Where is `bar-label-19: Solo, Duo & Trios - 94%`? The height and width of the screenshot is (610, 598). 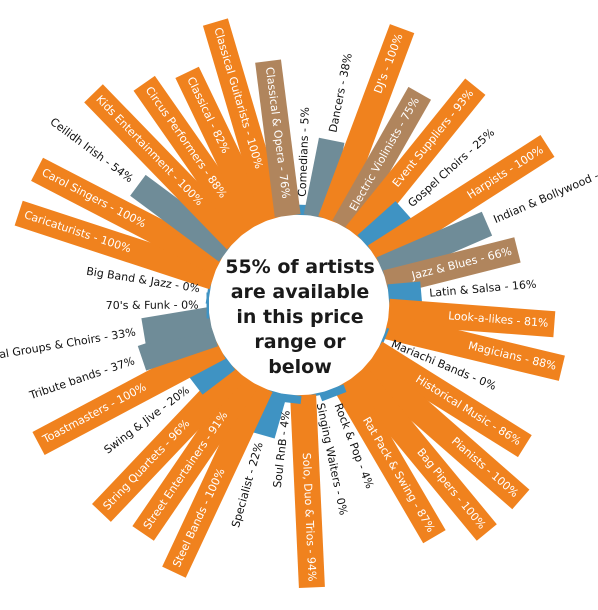 bar-label-19: Solo, Duo & Trios - 94% is located at coordinates (309, 516).